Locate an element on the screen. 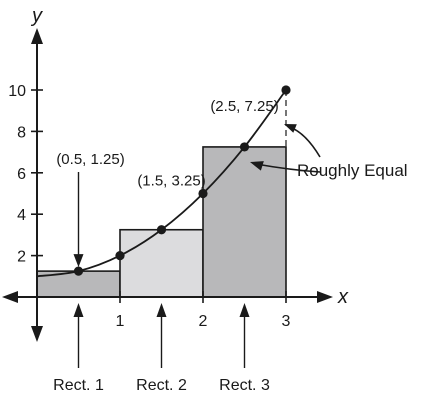 The width and height of the screenshot is (446, 400). y-tick-label: 2 is located at coordinates (21, 257).